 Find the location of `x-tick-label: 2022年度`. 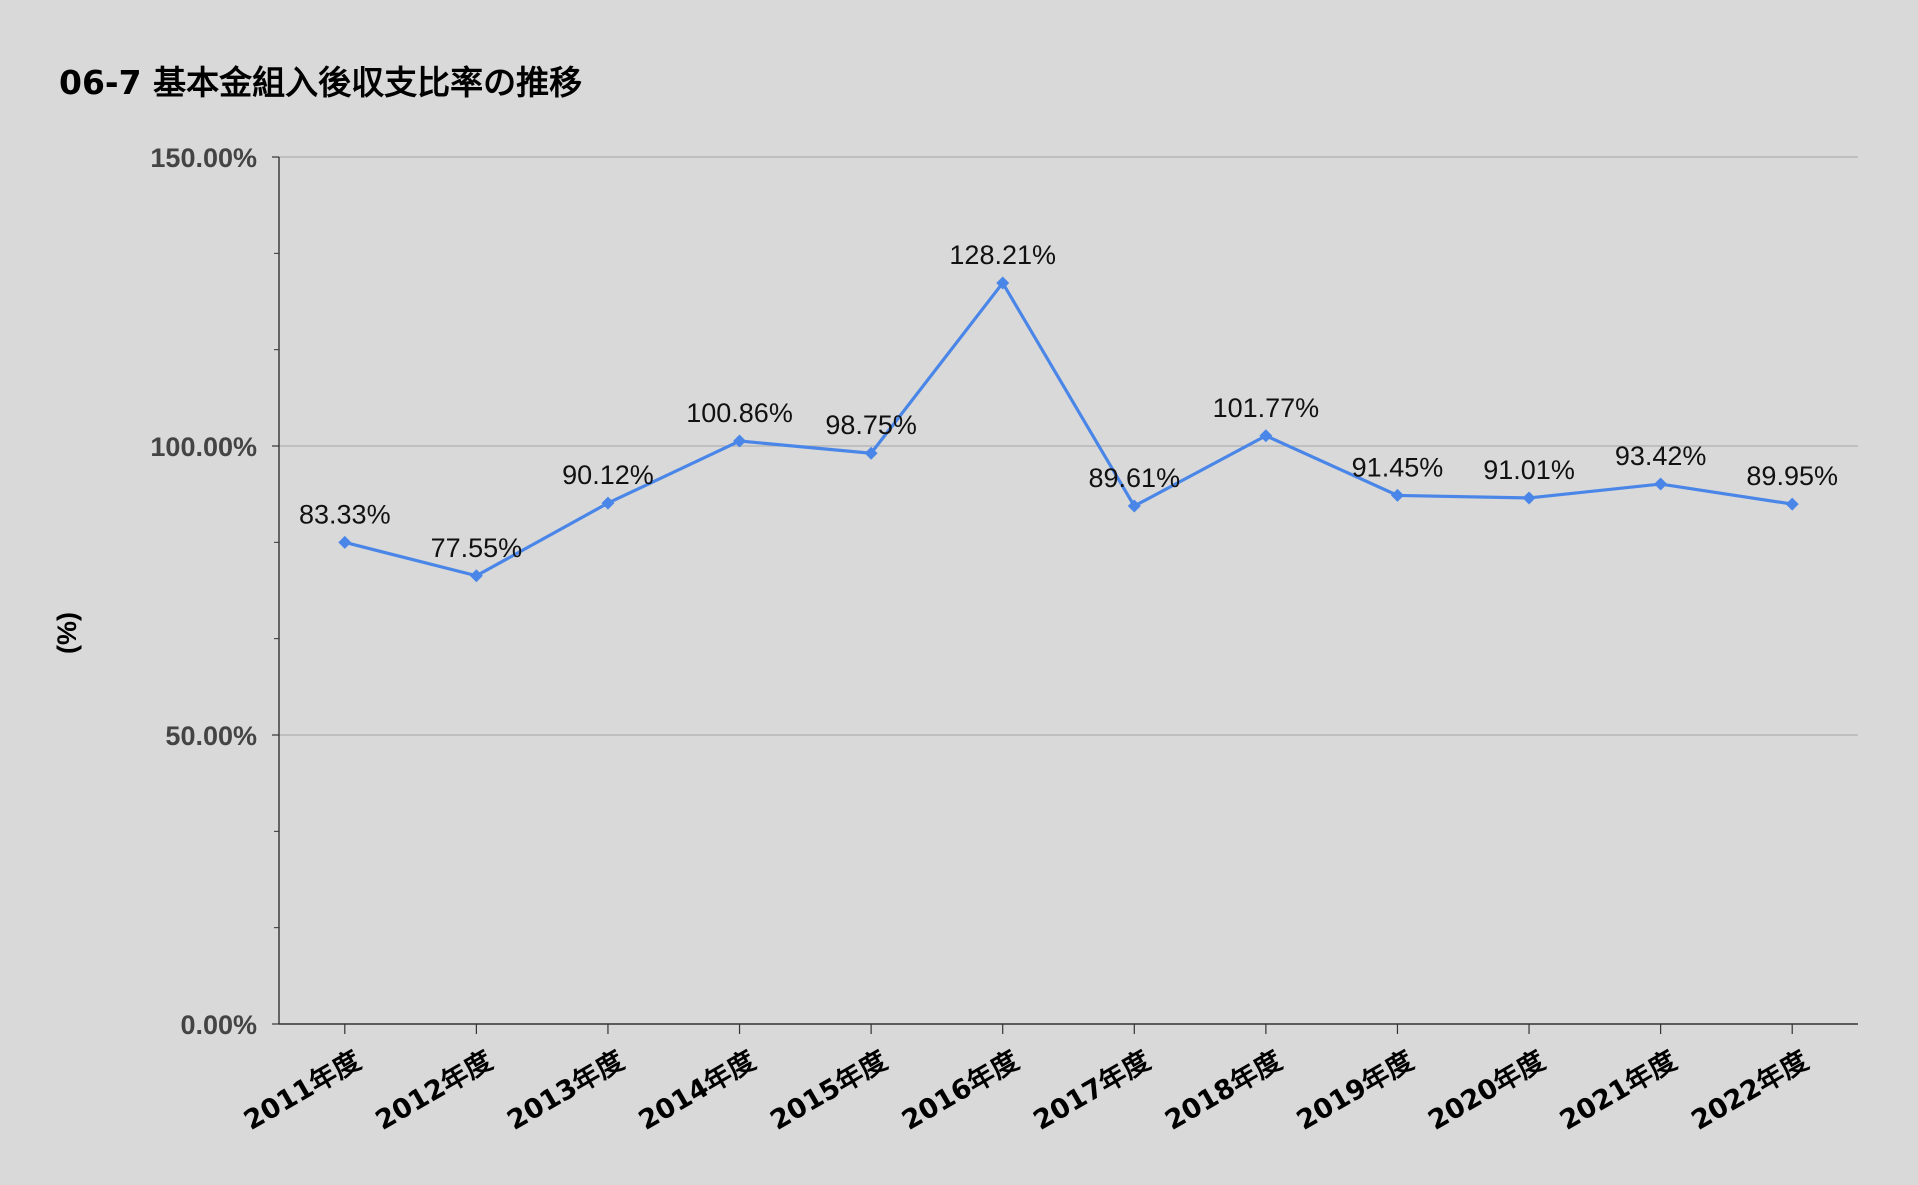

x-tick-label: 2022年度 is located at coordinates (1750, 1090).